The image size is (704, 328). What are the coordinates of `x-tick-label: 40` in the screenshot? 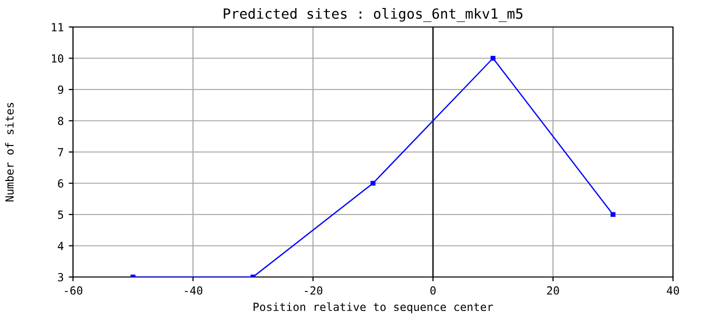 It's located at (672, 290).